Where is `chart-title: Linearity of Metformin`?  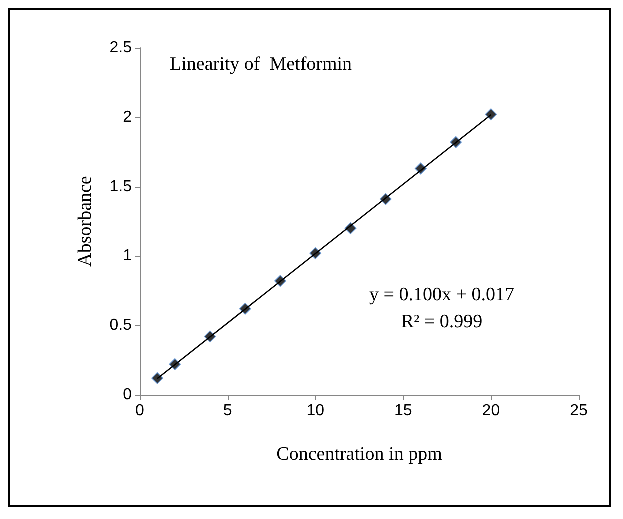
chart-title: Linearity of Metformin is located at coordinates (261, 64).